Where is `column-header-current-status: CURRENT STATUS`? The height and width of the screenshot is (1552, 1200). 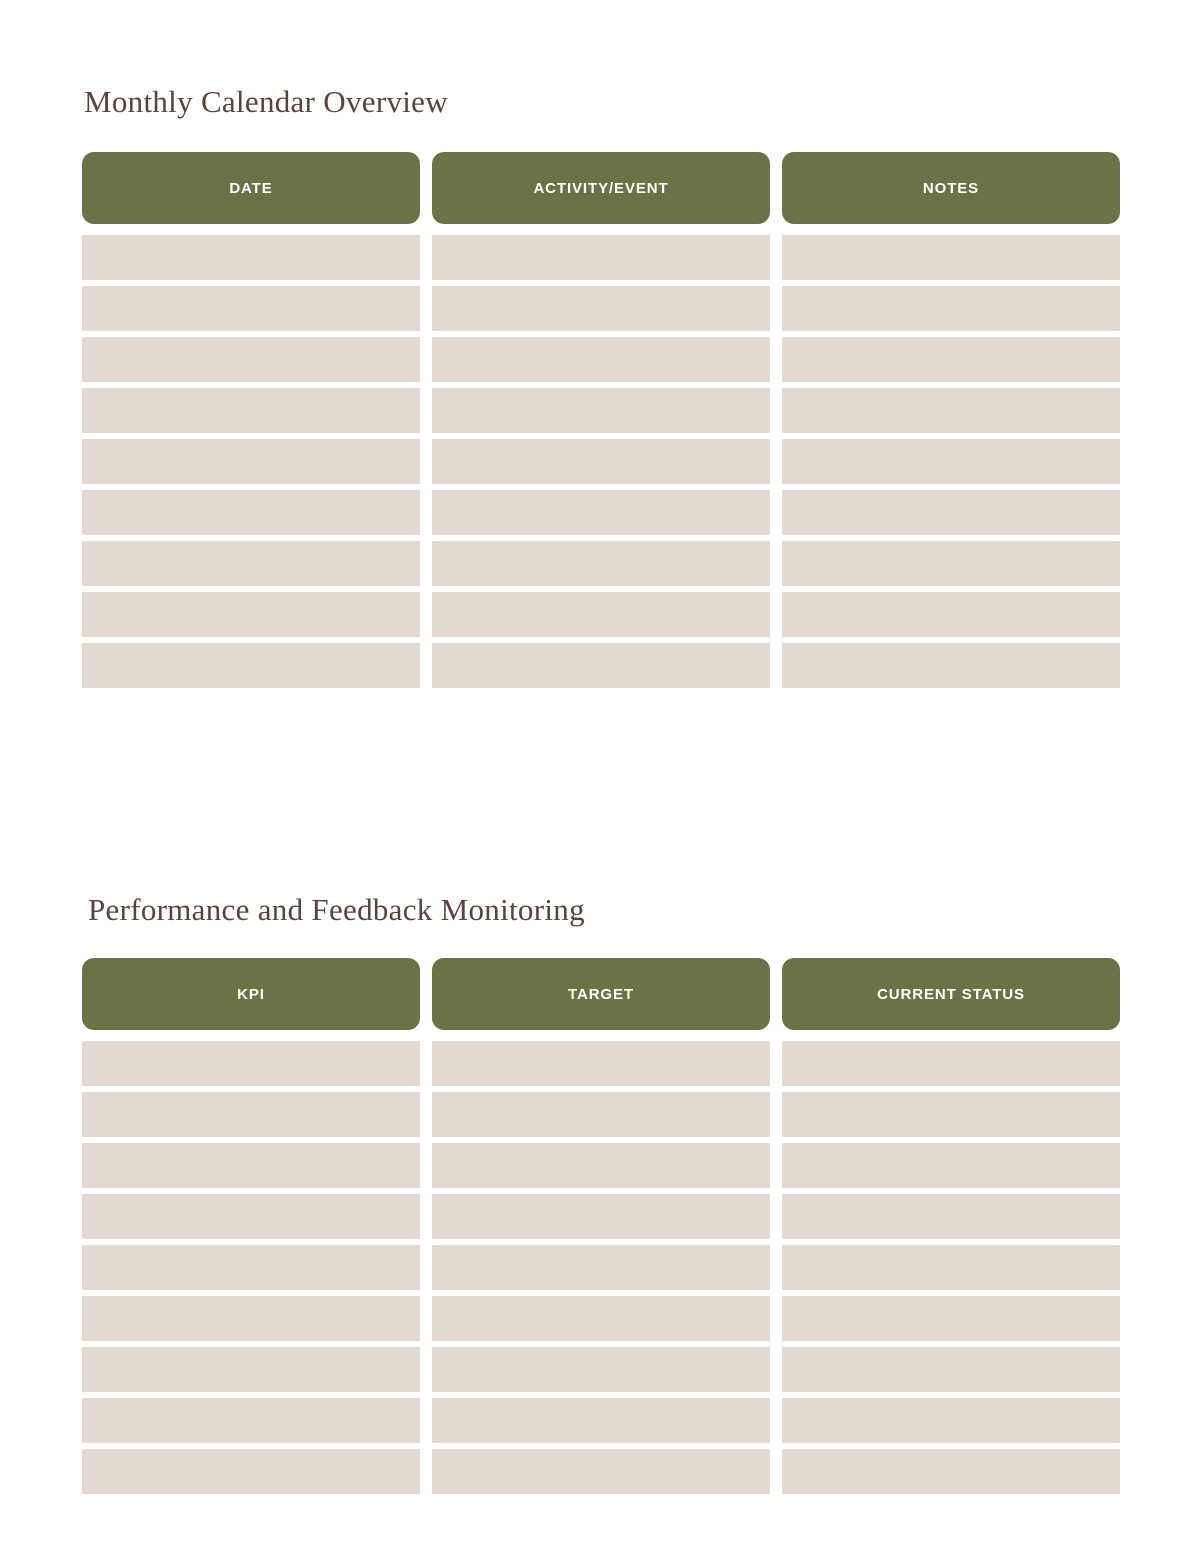 column-header-current-status: CURRENT STATUS is located at coordinates (951, 994).